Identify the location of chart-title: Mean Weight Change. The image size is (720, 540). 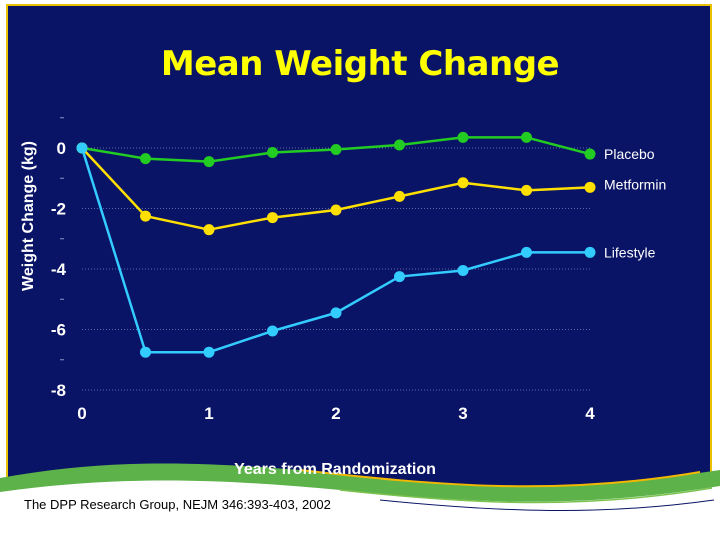
(360, 64).